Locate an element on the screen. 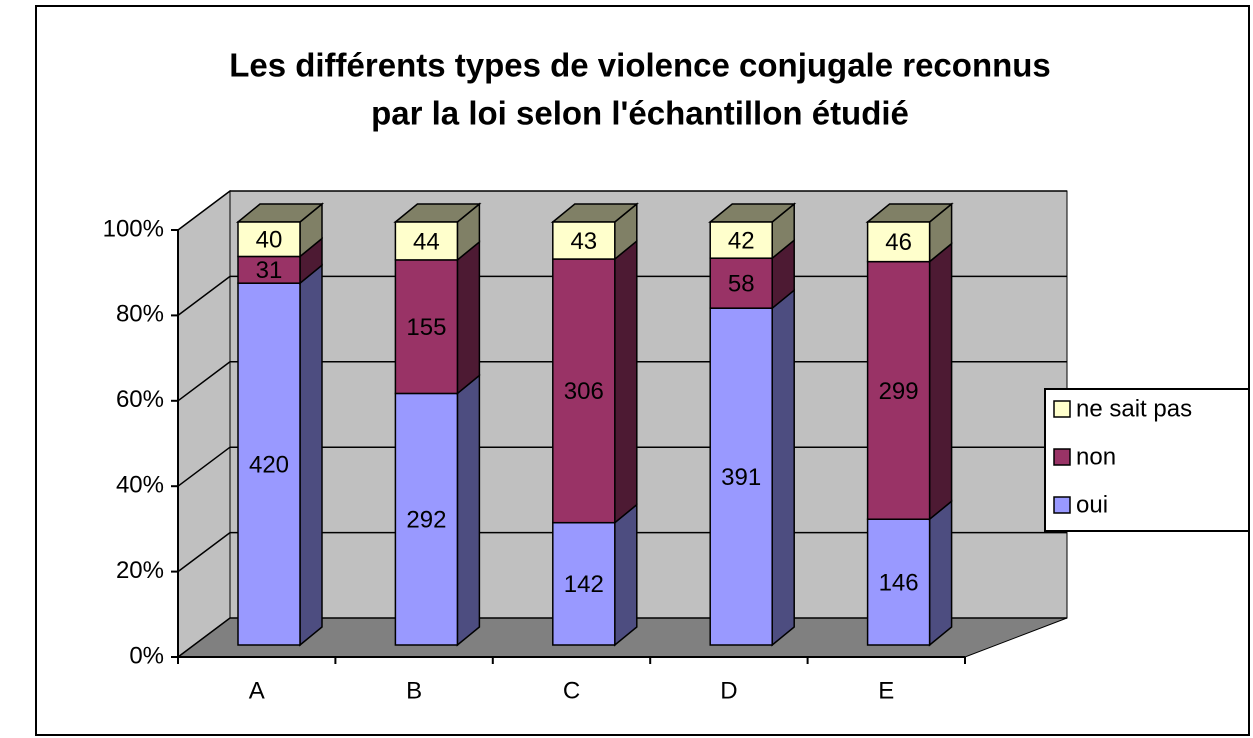 The height and width of the screenshot is (738, 1253). side-wall is located at coordinates (204, 424).